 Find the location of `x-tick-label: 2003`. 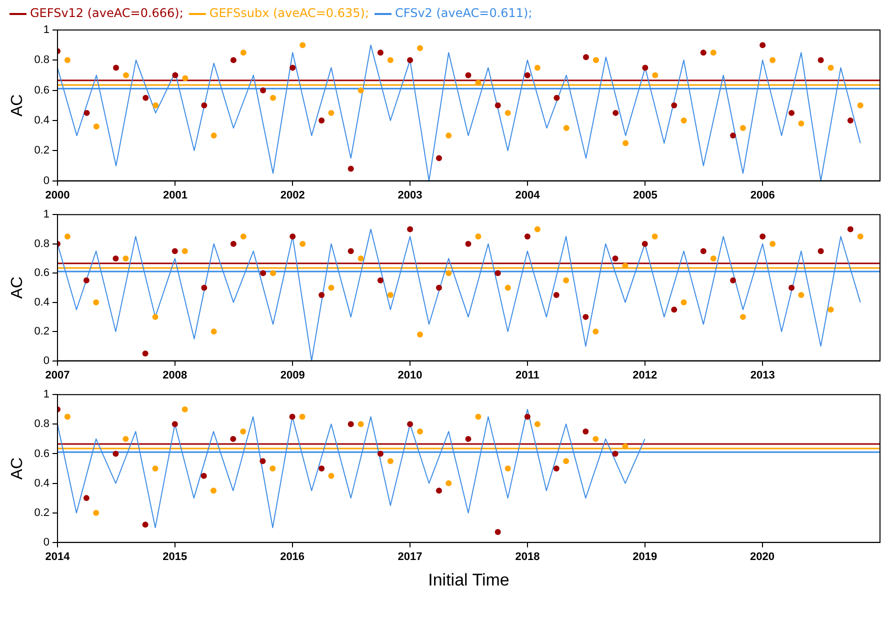

x-tick-label: 2003 is located at coordinates (410, 195).